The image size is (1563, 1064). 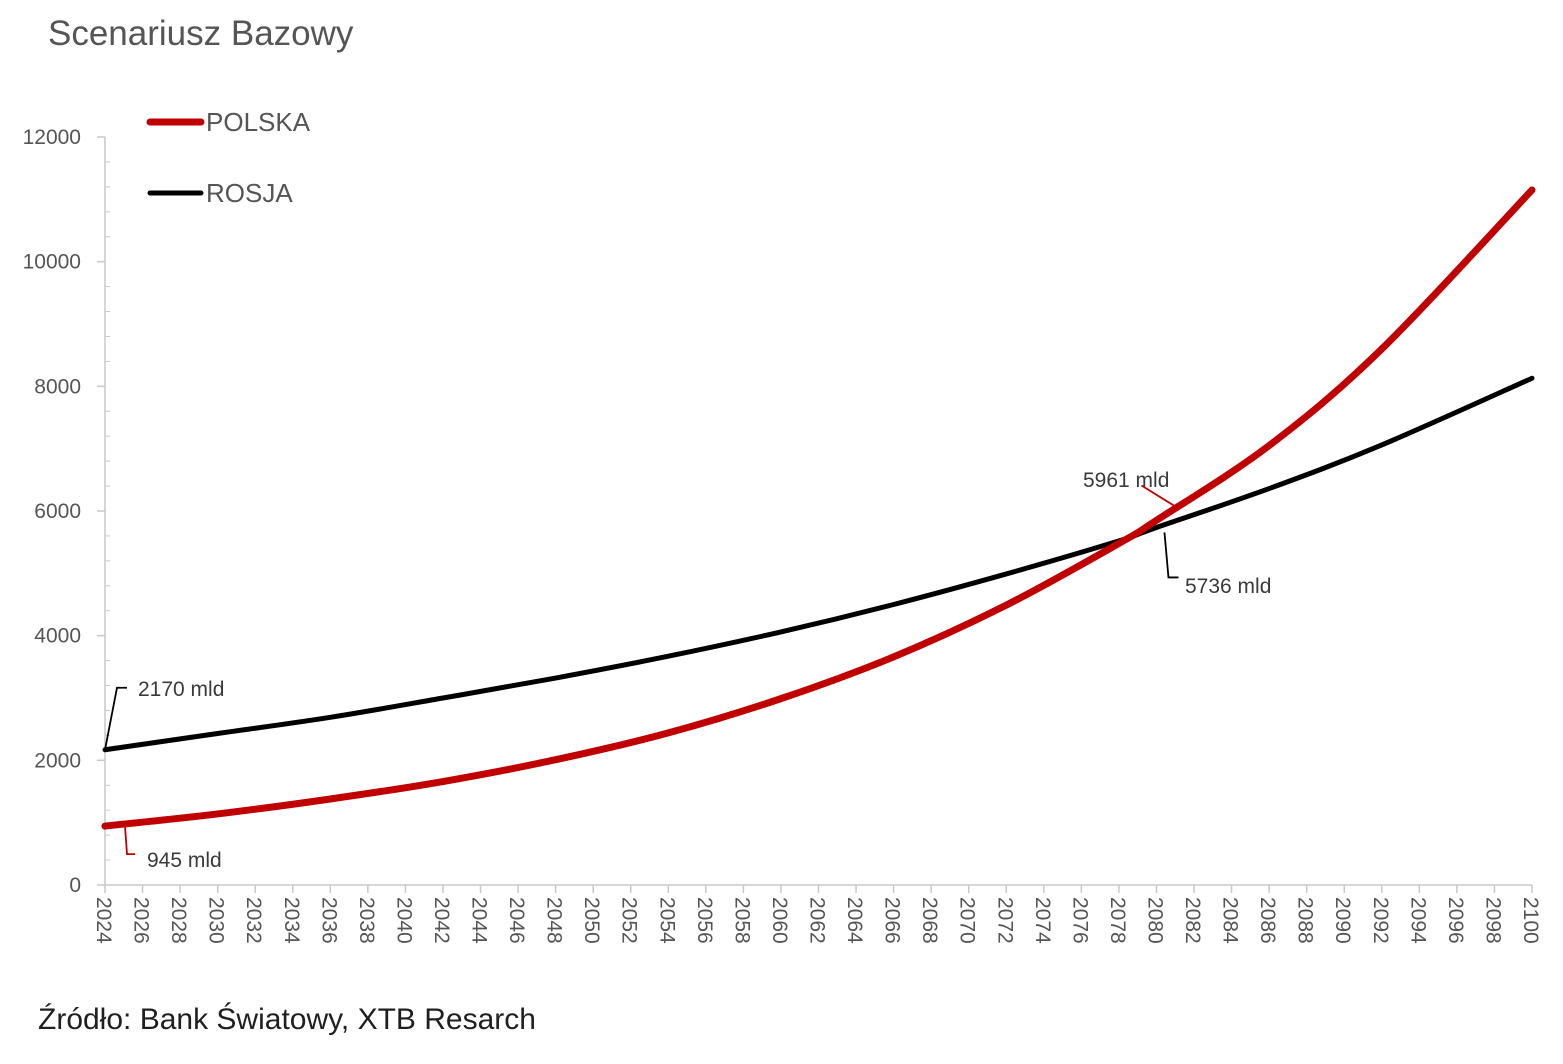 I want to click on x-tick-label: 2024, so click(x=103, y=920).